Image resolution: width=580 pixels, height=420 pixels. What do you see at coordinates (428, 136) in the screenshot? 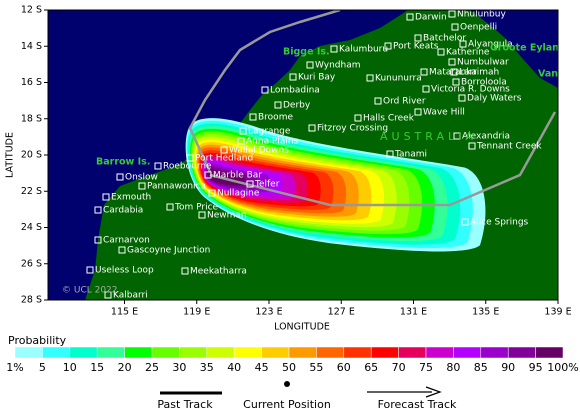
I see `region-label: AUSTRALIA` at bounding box center [428, 136].